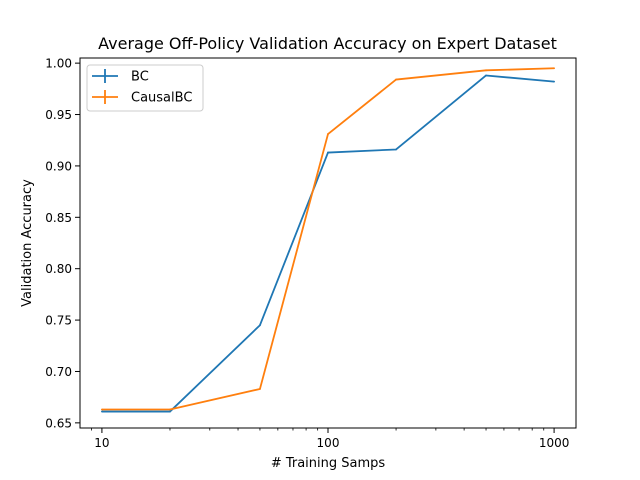  I want to click on y-tick-label: 0.65, so click(58, 423).